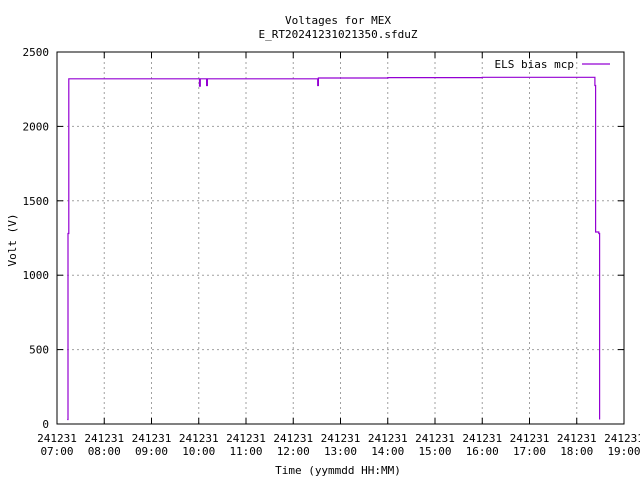  What do you see at coordinates (529, 451) in the screenshot?
I see `x-tick-time: 17:00` at bounding box center [529, 451].